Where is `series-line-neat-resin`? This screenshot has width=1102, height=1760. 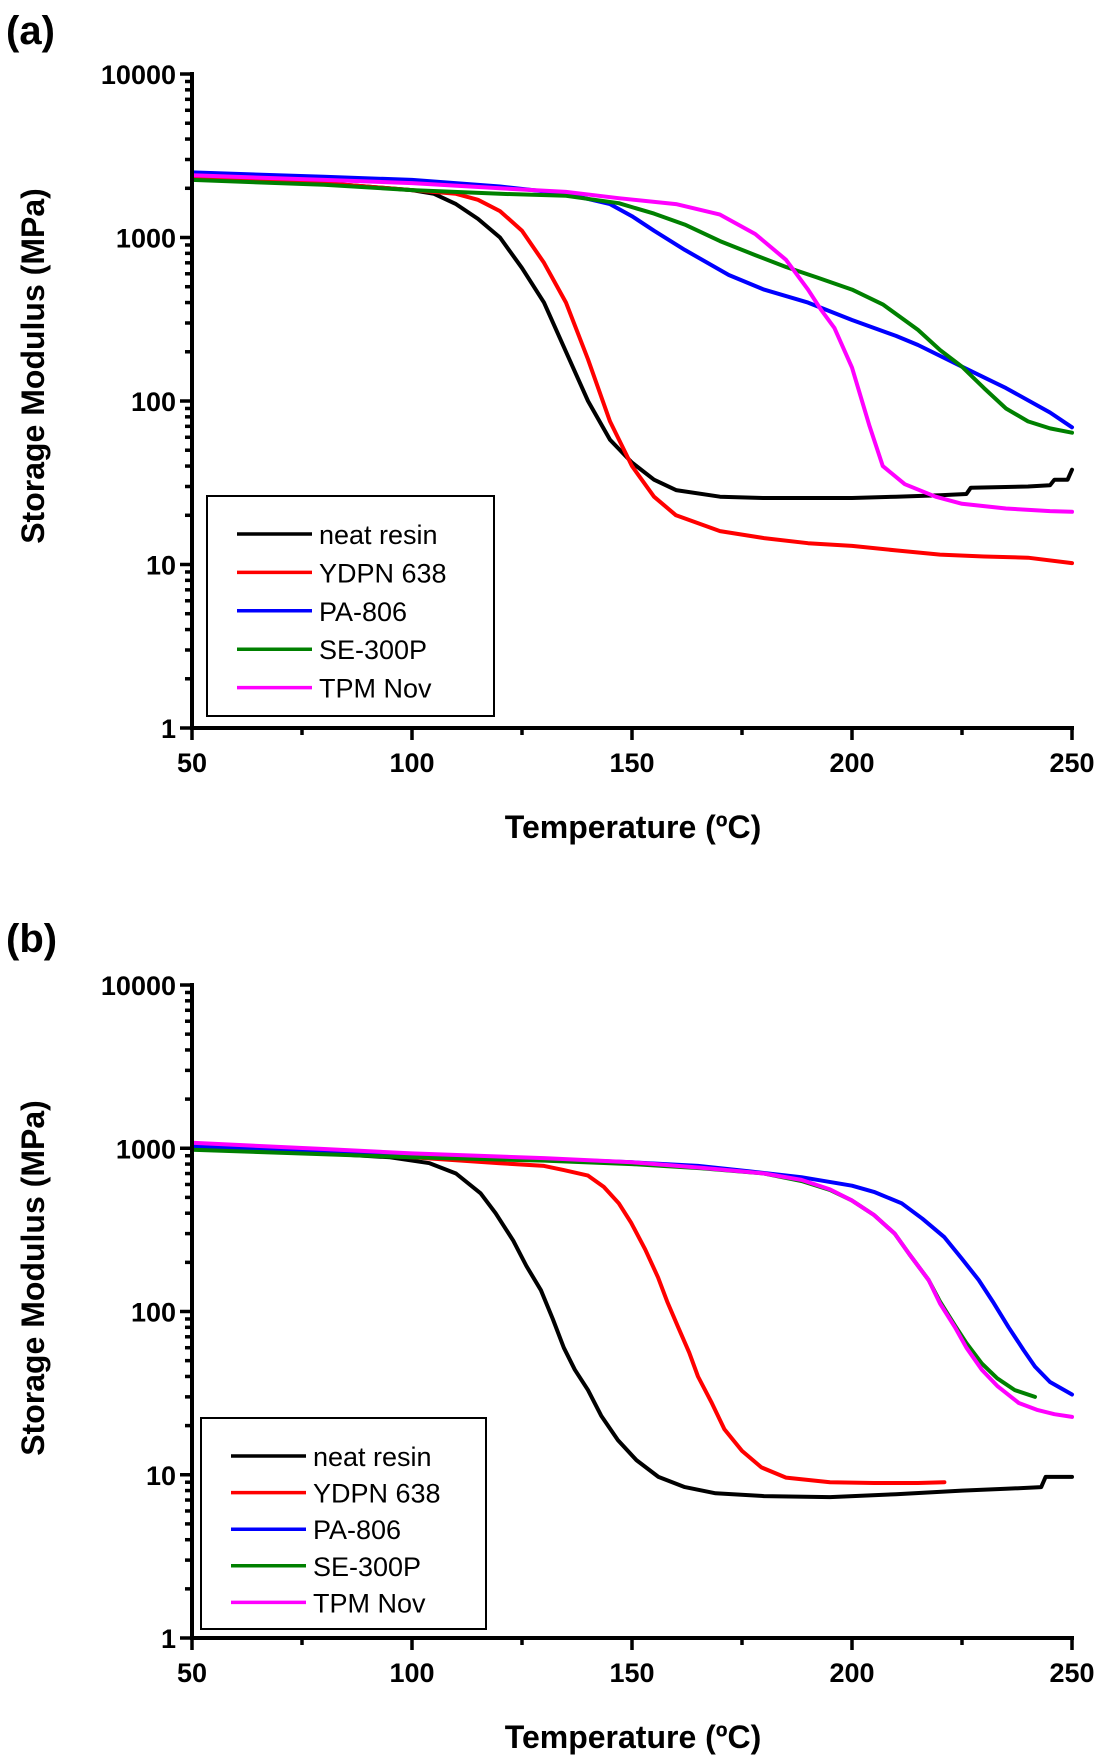 series-line-neat-resin is located at coordinates (632, 338).